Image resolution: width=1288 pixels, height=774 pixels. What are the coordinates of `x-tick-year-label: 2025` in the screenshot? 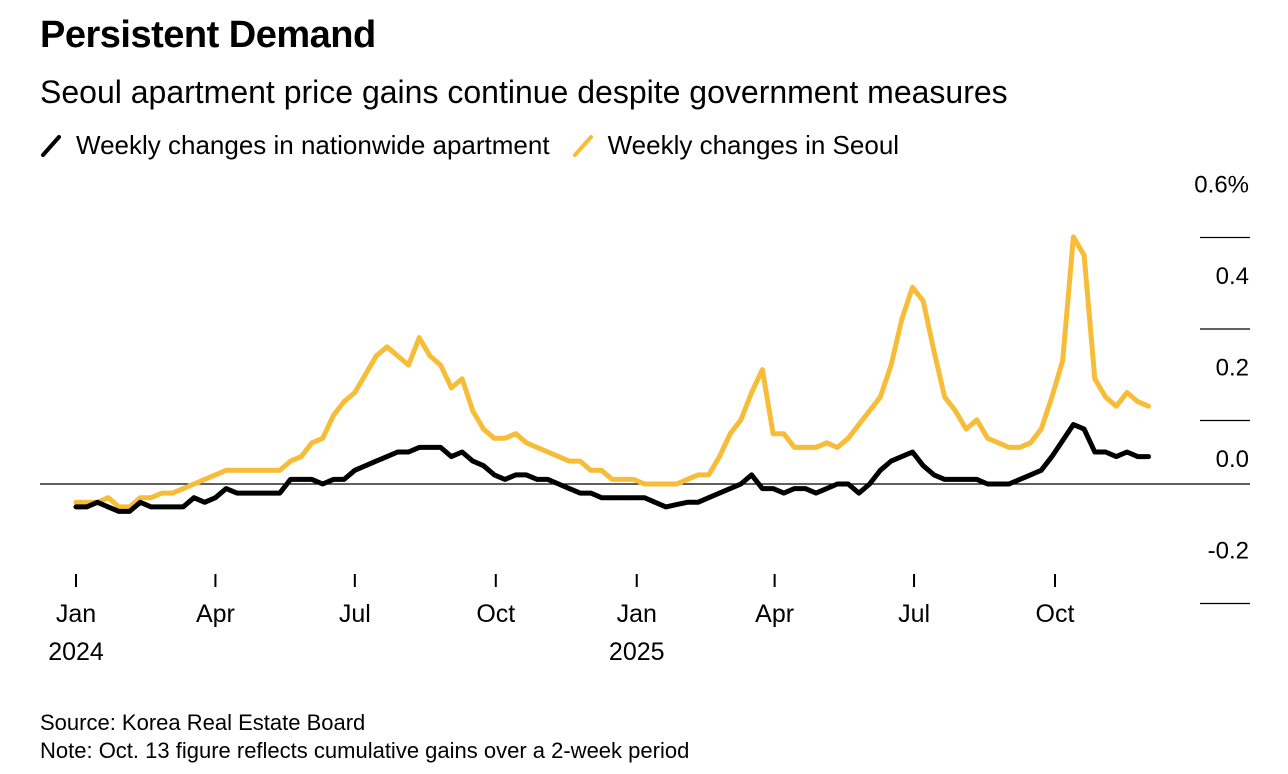 It's located at (637, 652).